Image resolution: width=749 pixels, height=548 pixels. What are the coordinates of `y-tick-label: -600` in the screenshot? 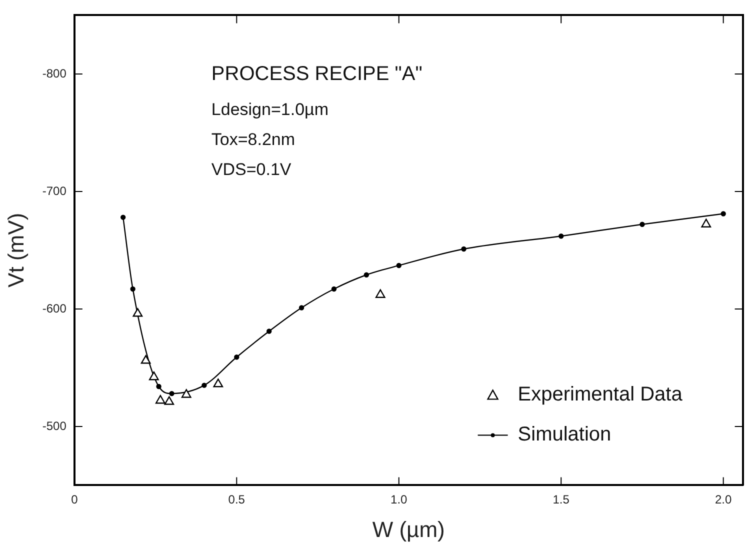 It's located at (54, 308).